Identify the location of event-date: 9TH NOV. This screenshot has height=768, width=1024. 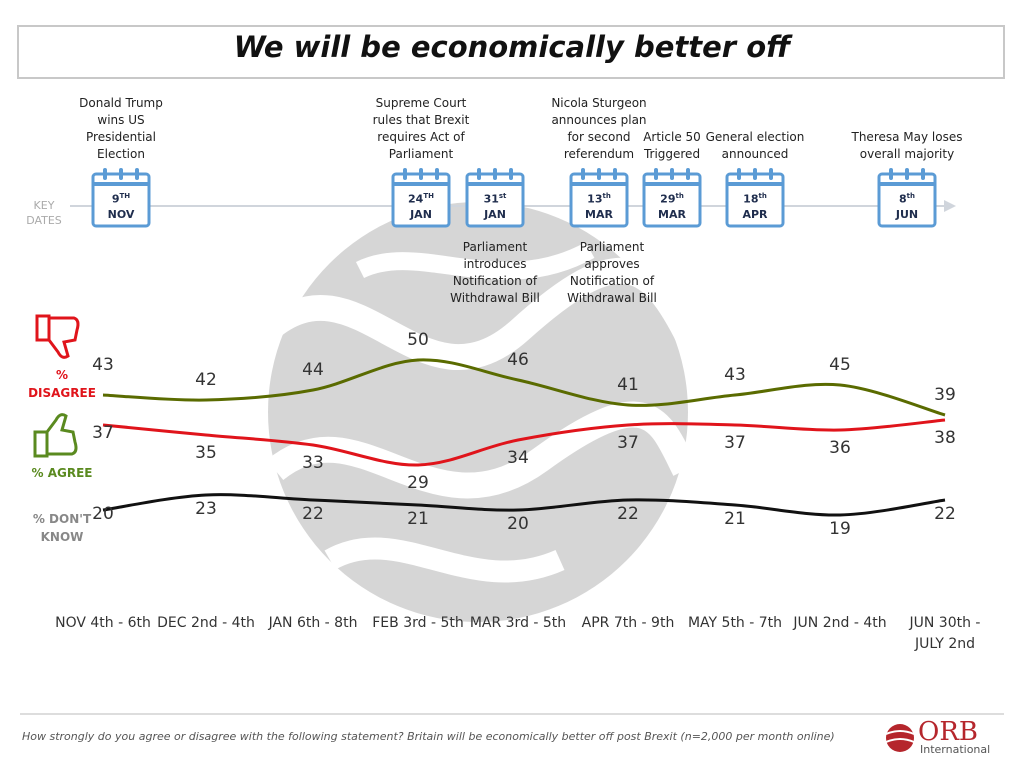
(121, 205).